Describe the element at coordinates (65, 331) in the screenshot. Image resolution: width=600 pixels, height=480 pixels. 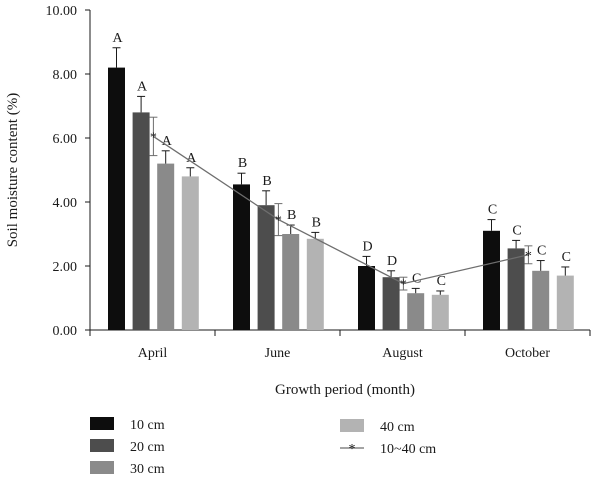
I see `y-tick-label: 0.00` at that location.